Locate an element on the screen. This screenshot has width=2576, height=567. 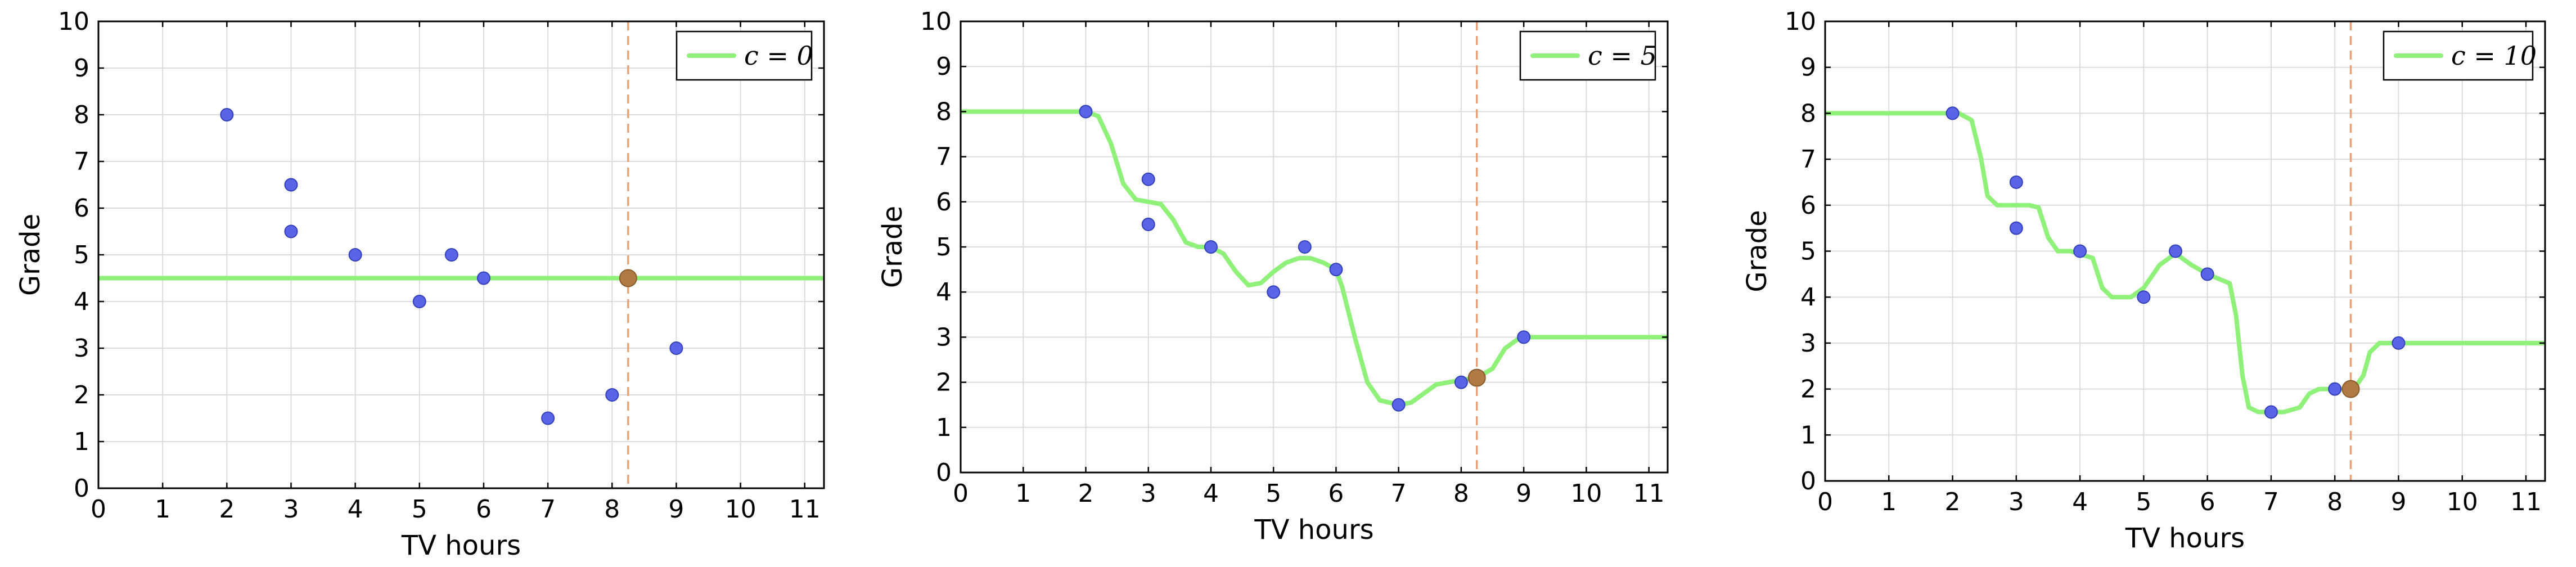
x-tick-label: 7 is located at coordinates (2271, 502).